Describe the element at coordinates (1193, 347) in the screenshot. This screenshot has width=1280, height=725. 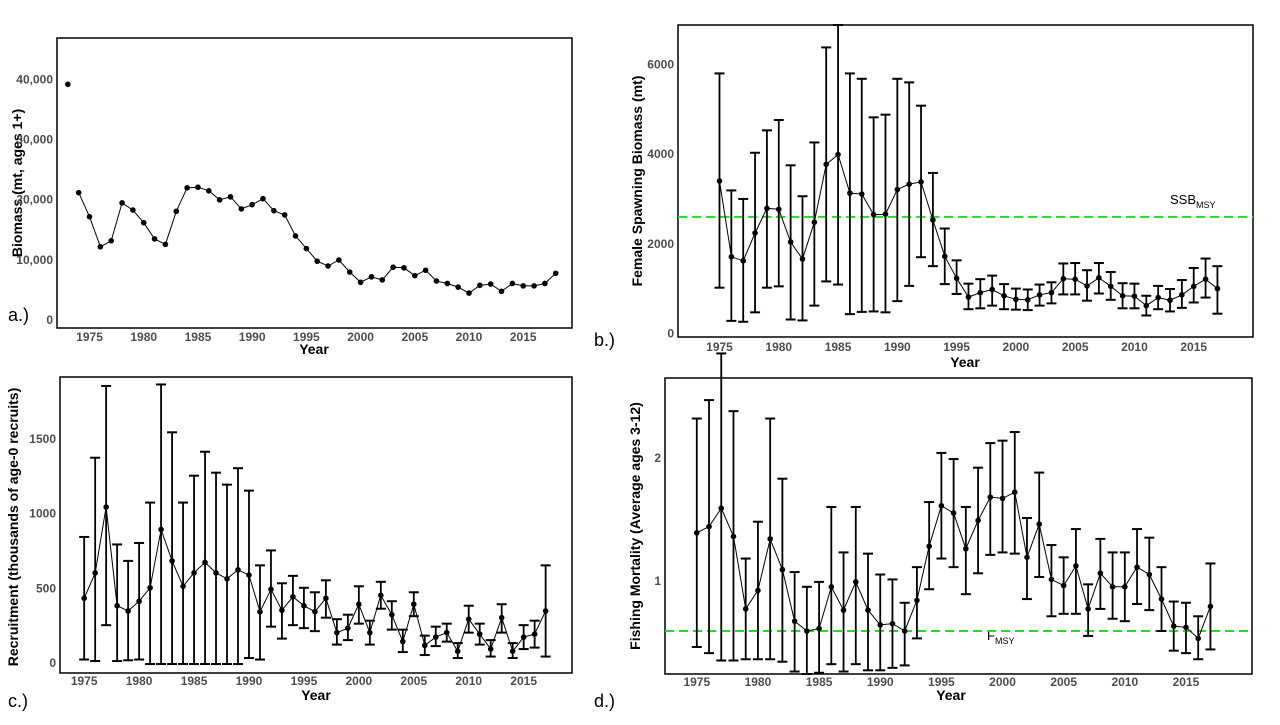
I see `panel-b-x-tick-label: 2015` at that location.